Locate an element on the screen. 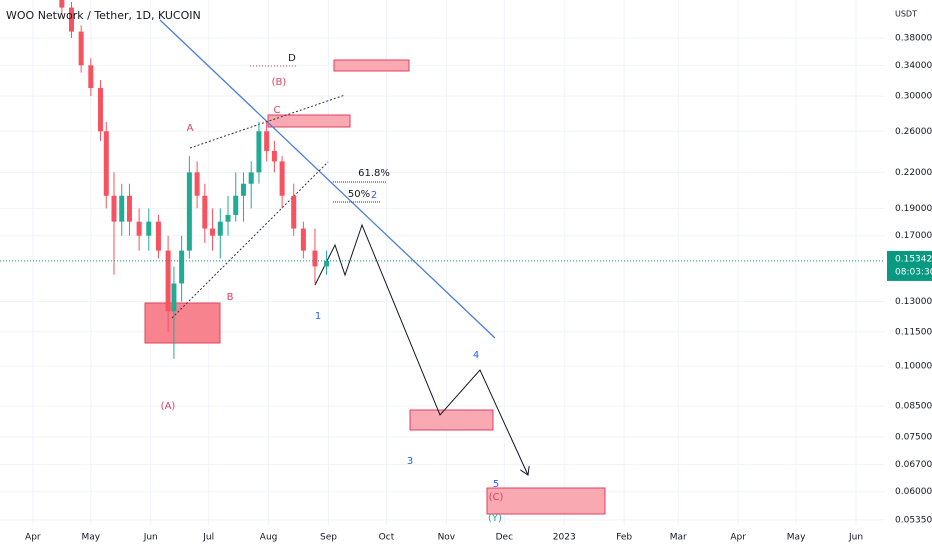  x-tick-label: Nov is located at coordinates (447, 538).